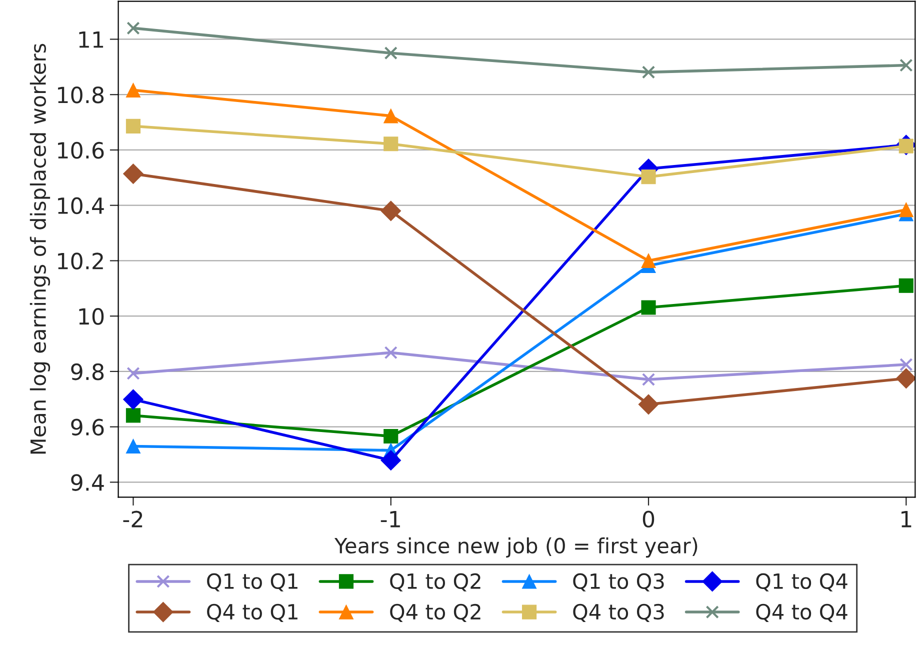  What do you see at coordinates (81, 205) in the screenshot?
I see `y-tick-label: 10.4` at bounding box center [81, 205].